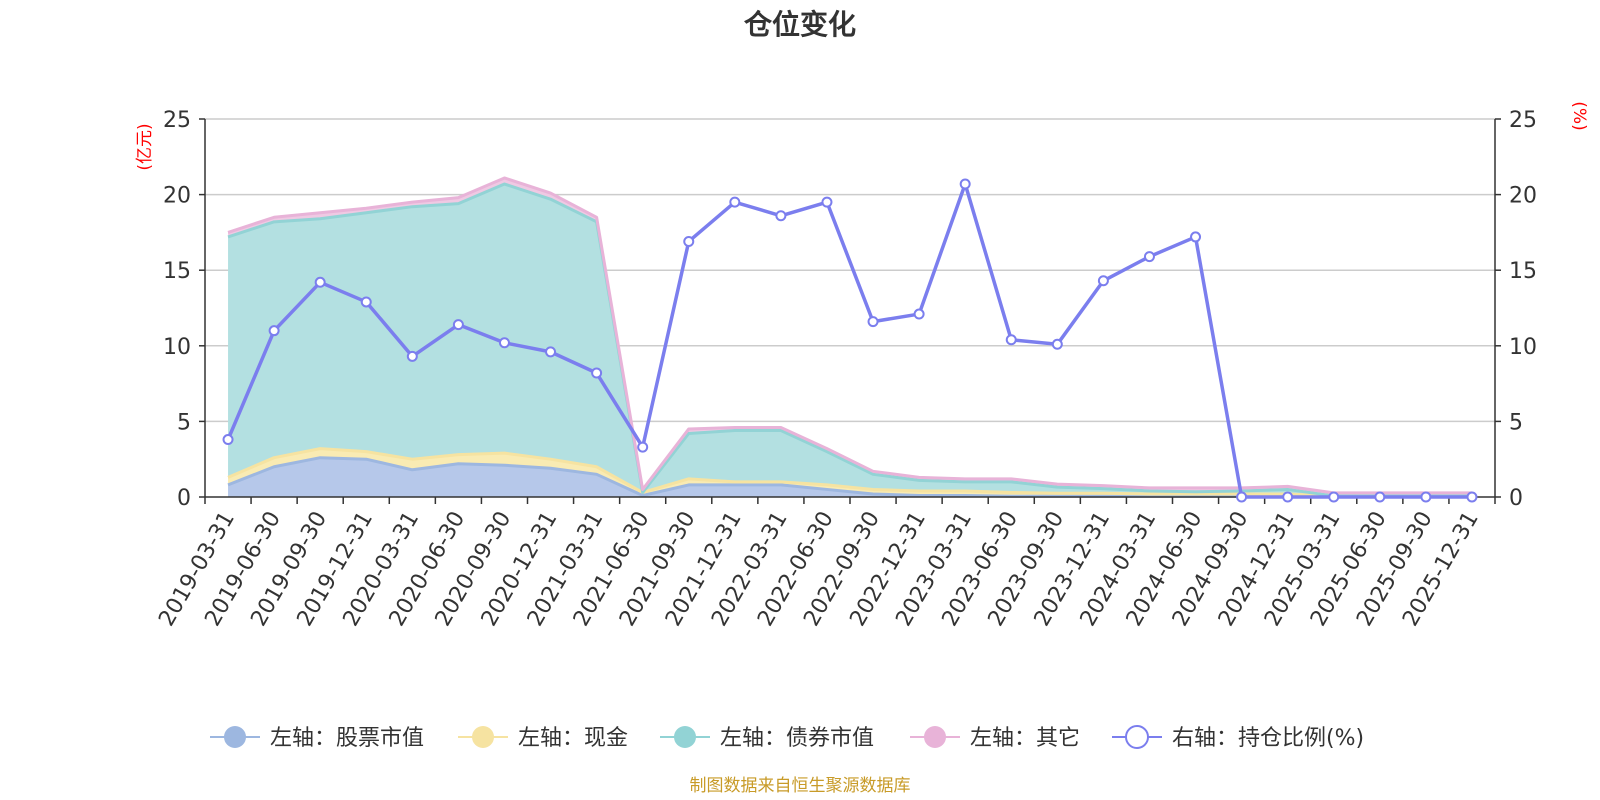  Describe the element at coordinates (177, 120) in the screenshot. I see `left-y-tick-label: 25` at that location.